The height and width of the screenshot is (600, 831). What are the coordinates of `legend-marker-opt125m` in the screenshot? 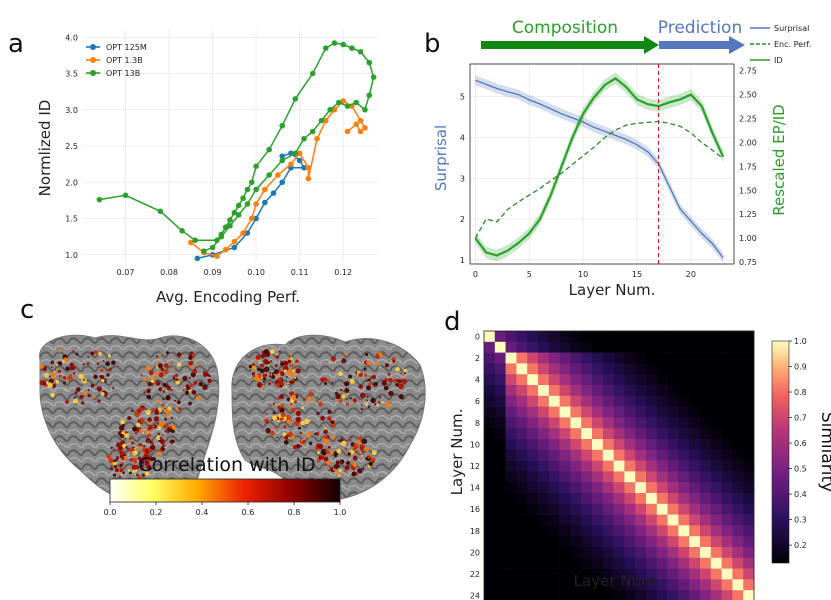 It's located at (93, 47).